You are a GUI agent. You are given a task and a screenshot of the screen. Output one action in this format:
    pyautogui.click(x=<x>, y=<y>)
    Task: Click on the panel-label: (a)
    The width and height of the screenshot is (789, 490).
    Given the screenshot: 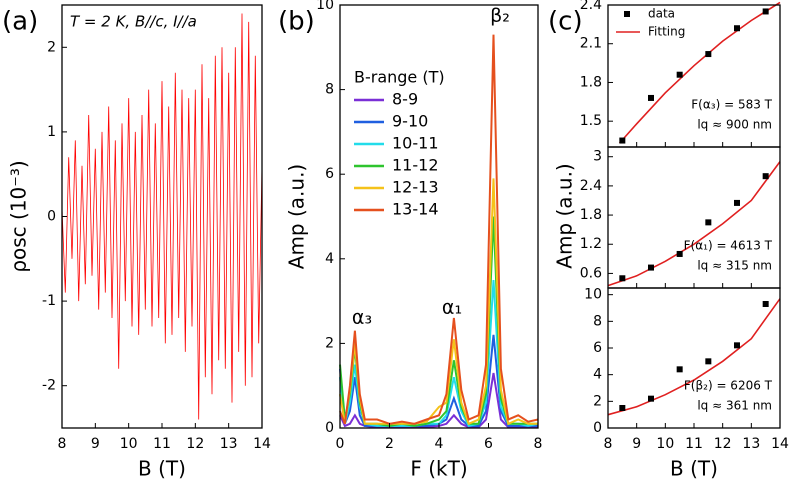 What is the action you would take?
    pyautogui.click(x=20, y=22)
    